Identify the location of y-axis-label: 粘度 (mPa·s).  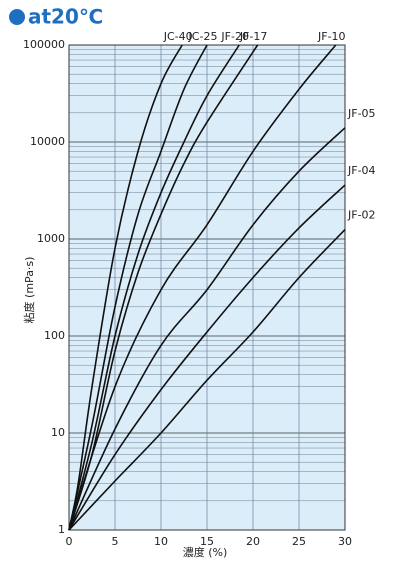
(29, 290).